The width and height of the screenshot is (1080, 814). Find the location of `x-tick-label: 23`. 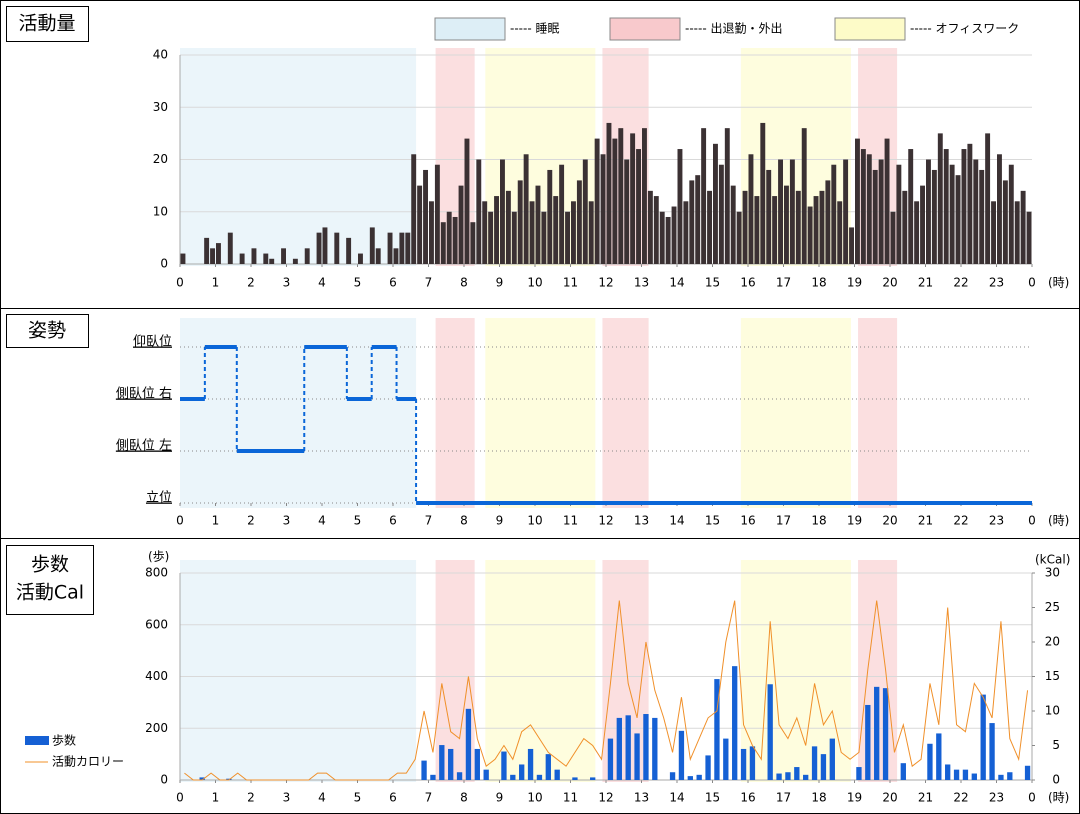

x-tick-label: 23 is located at coordinates (996, 283).